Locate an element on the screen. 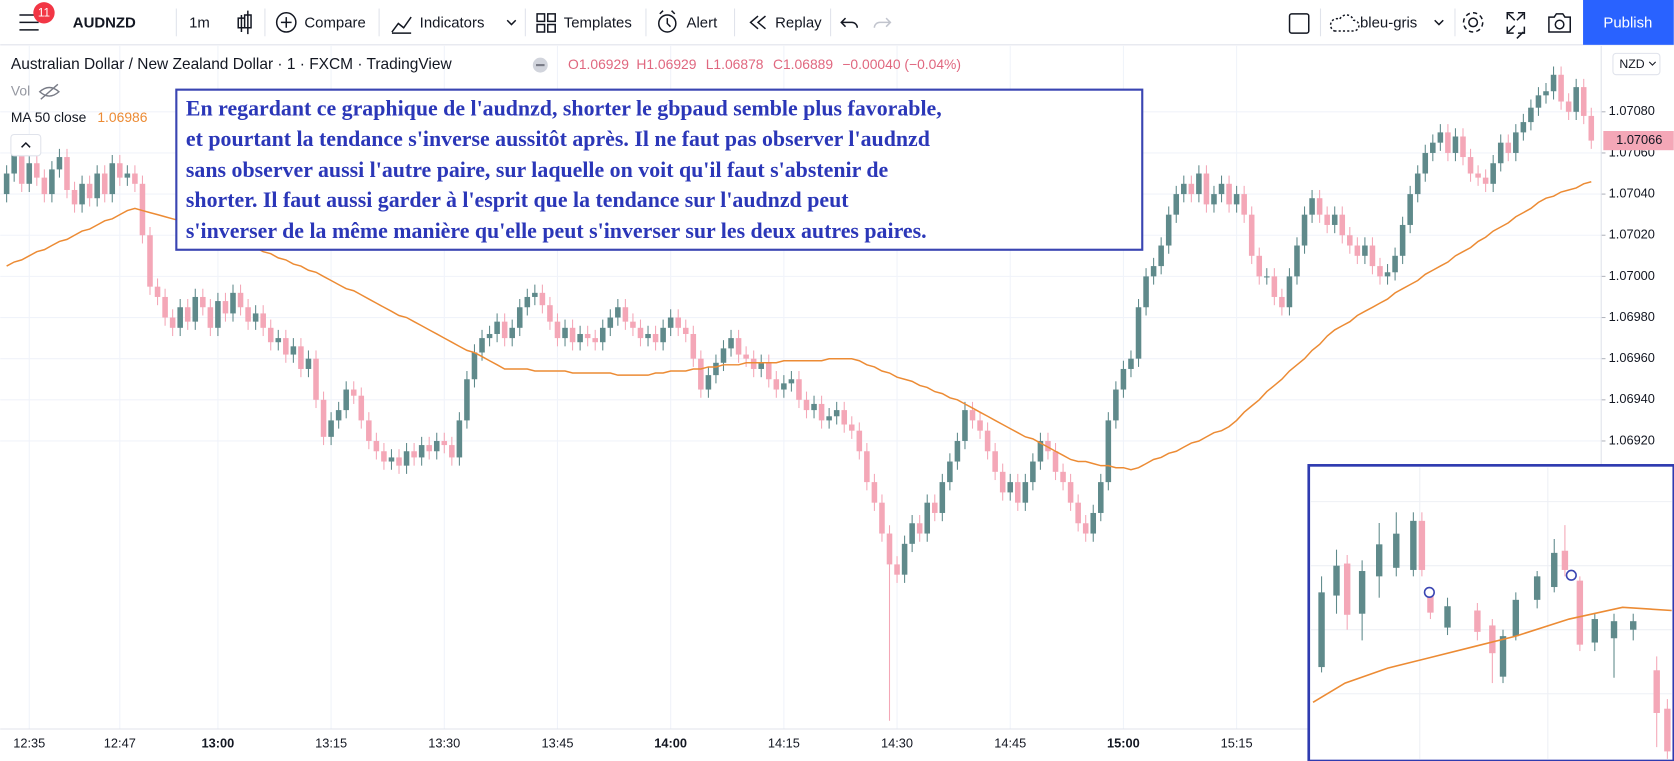  publish-button: Publish is located at coordinates (1627, 22).